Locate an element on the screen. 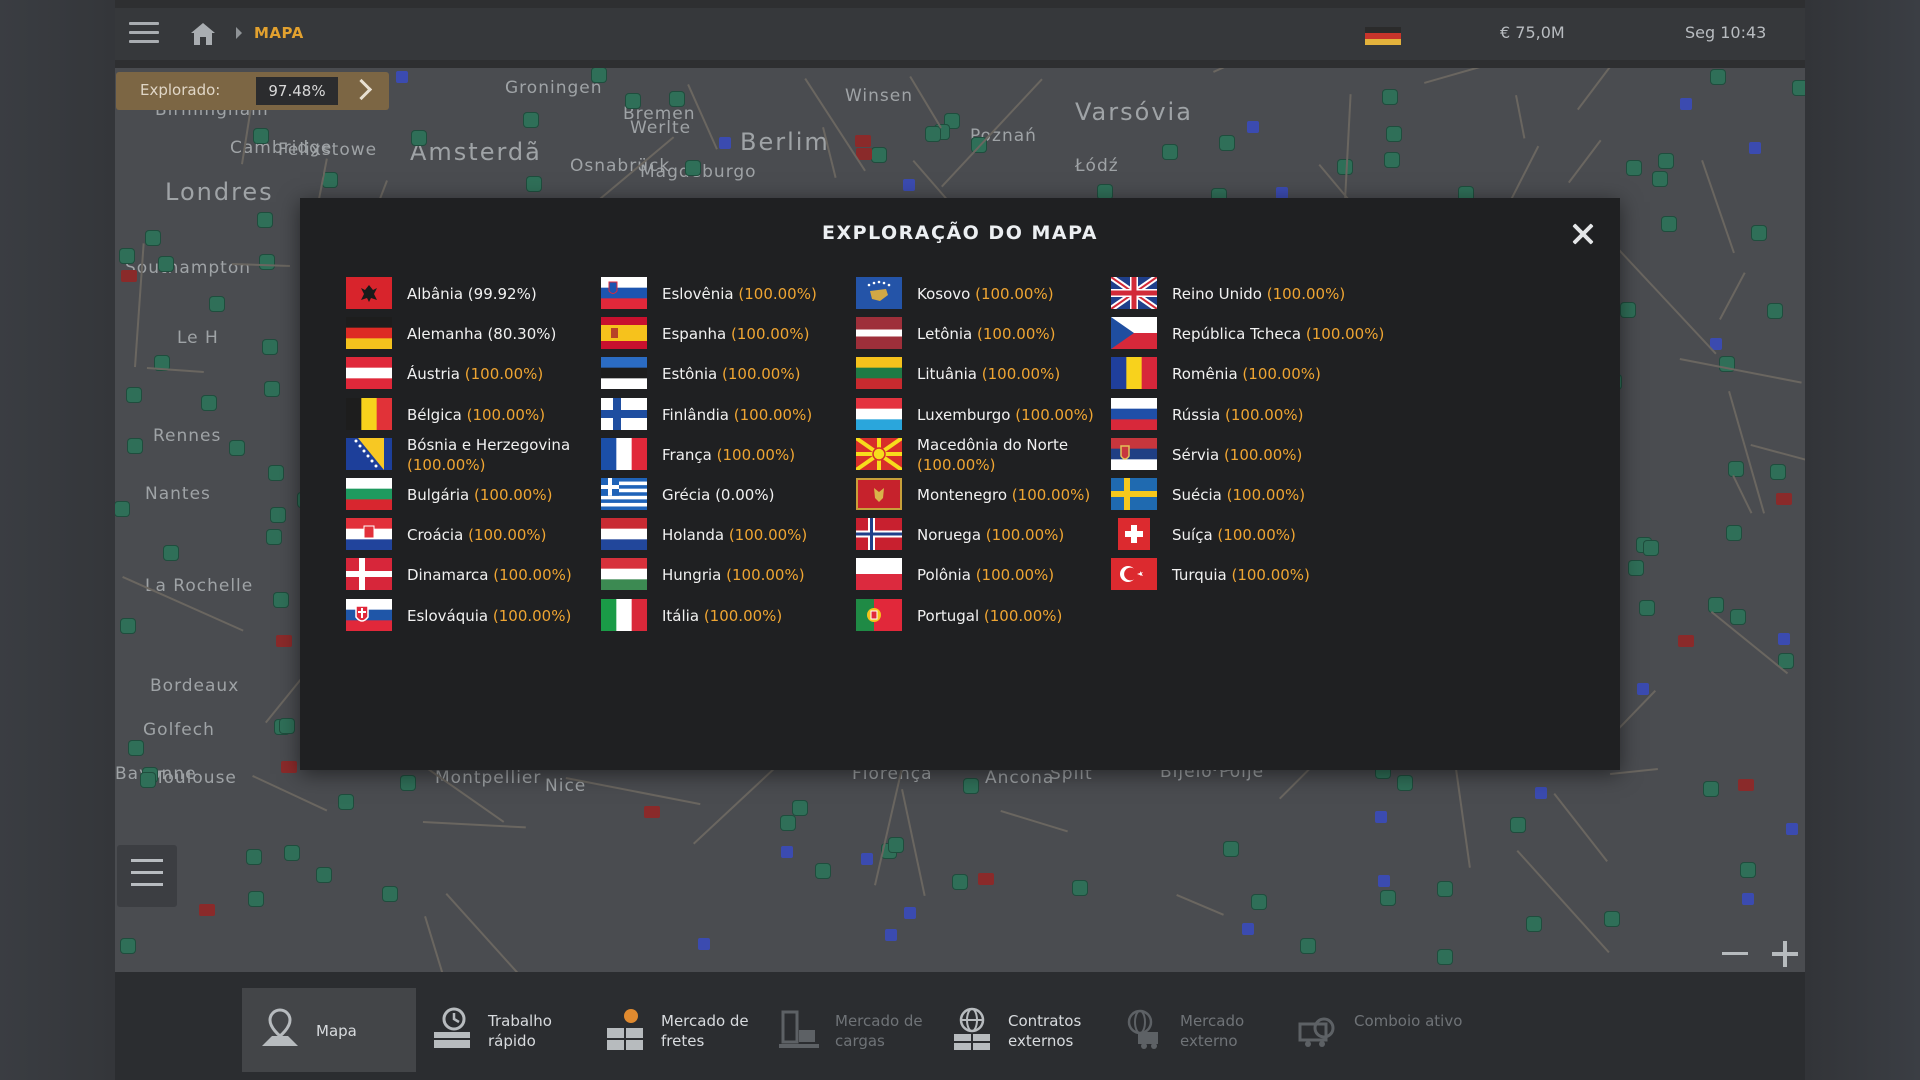  montenegro-flag-icon is located at coordinates (879, 494).